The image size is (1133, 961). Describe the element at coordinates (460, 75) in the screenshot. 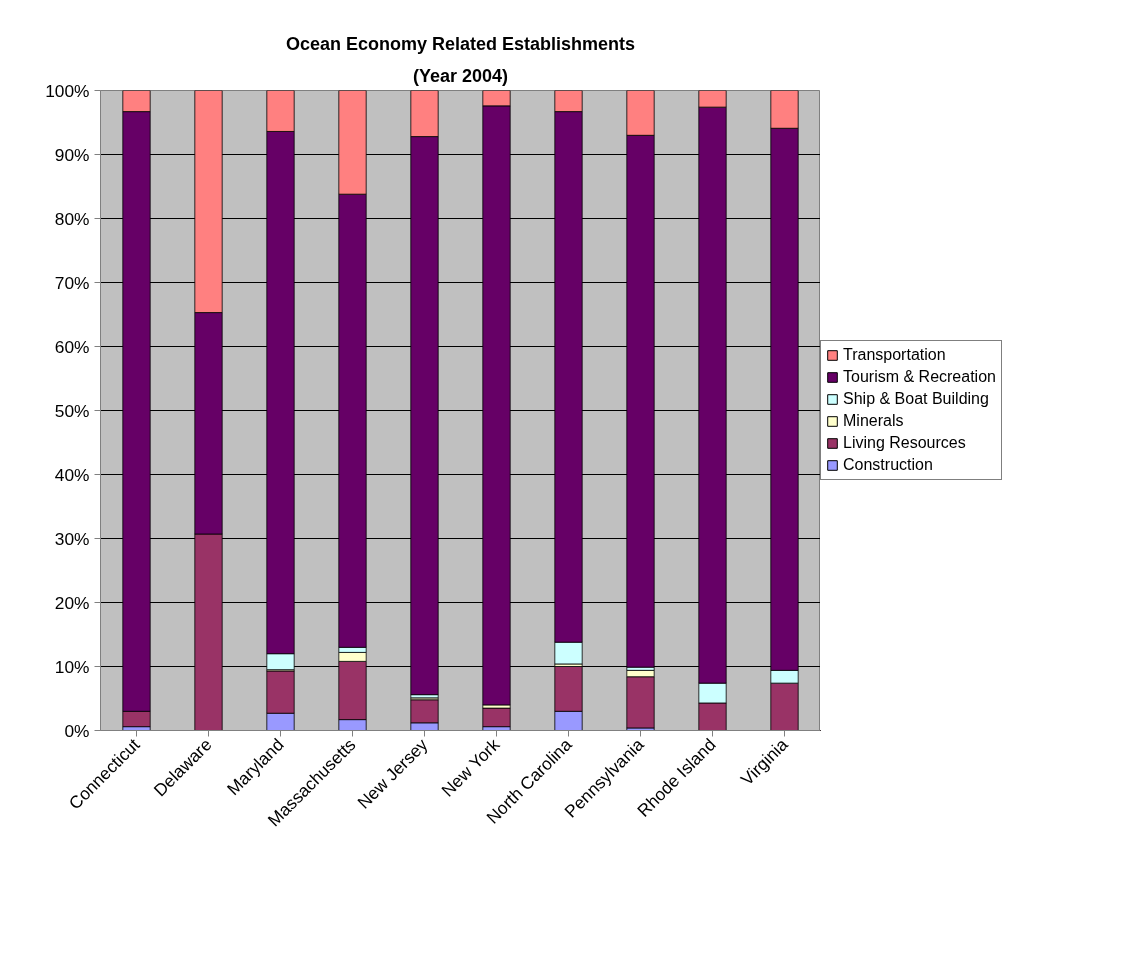

I see `chart-subtitle: (Year 2004)` at that location.